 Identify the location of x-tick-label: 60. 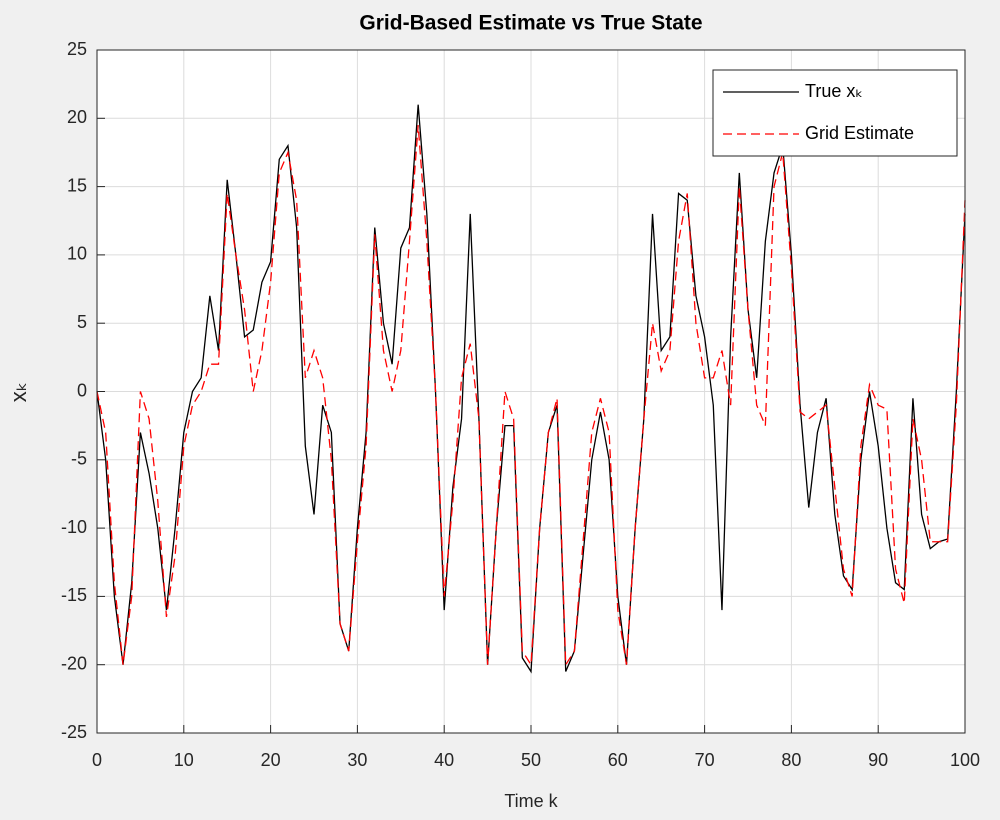
(618, 760).